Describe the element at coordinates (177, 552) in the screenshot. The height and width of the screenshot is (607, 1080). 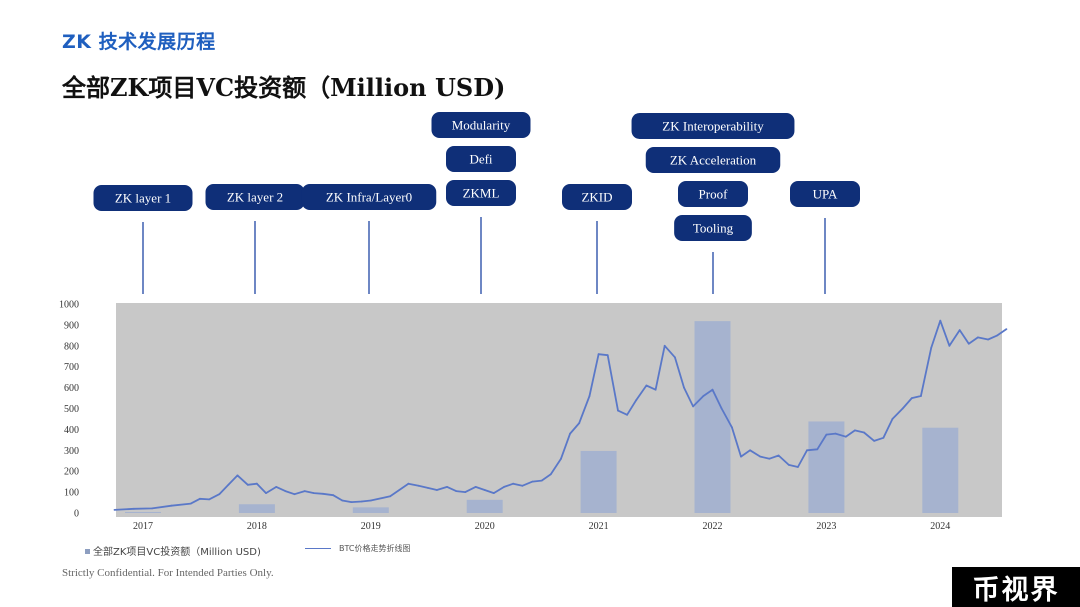
I see `legend-bar-label: 全部ZK项目VC投资额（Million USD)` at that location.